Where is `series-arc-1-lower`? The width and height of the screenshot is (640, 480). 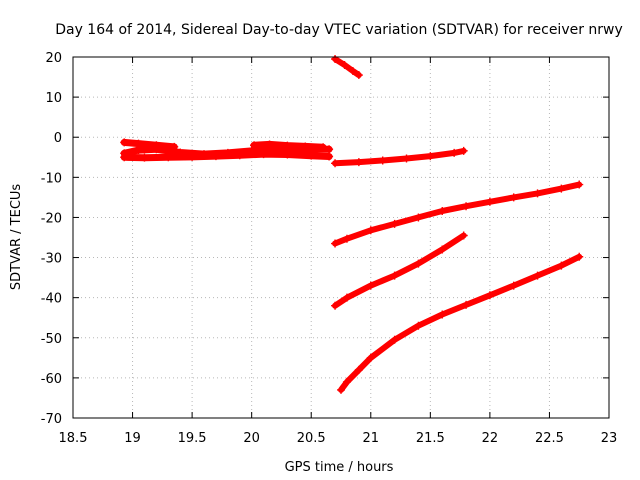
series-arc-1-lower is located at coordinates (227, 156).